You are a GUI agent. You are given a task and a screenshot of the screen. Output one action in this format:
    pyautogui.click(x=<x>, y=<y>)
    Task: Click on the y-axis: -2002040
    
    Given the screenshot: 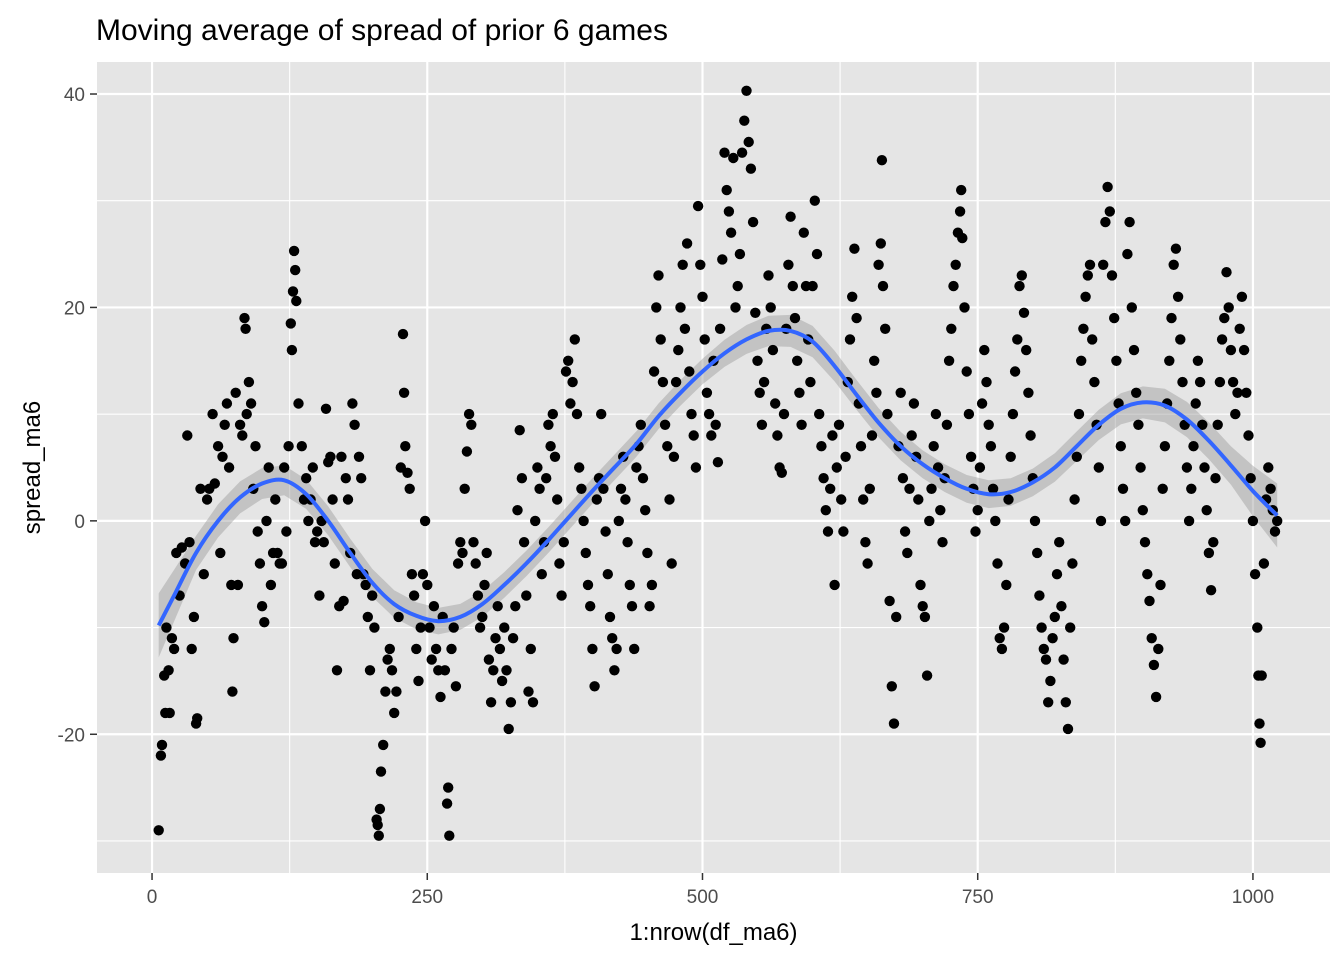 What is the action you would take?
    pyautogui.click(x=77, y=415)
    